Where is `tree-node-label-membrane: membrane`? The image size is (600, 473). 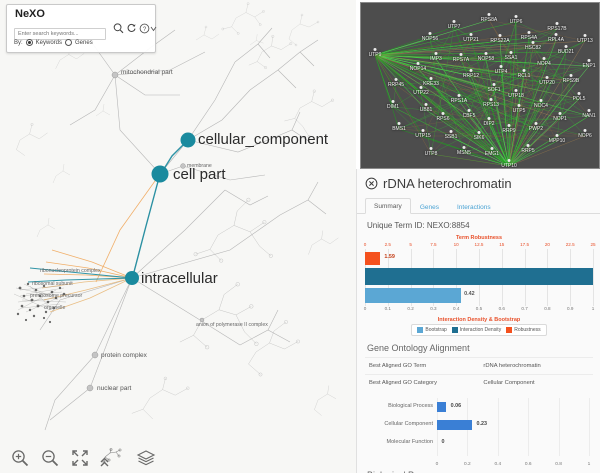
tree-node-label-membrane: membrane is located at coordinates (199, 166).